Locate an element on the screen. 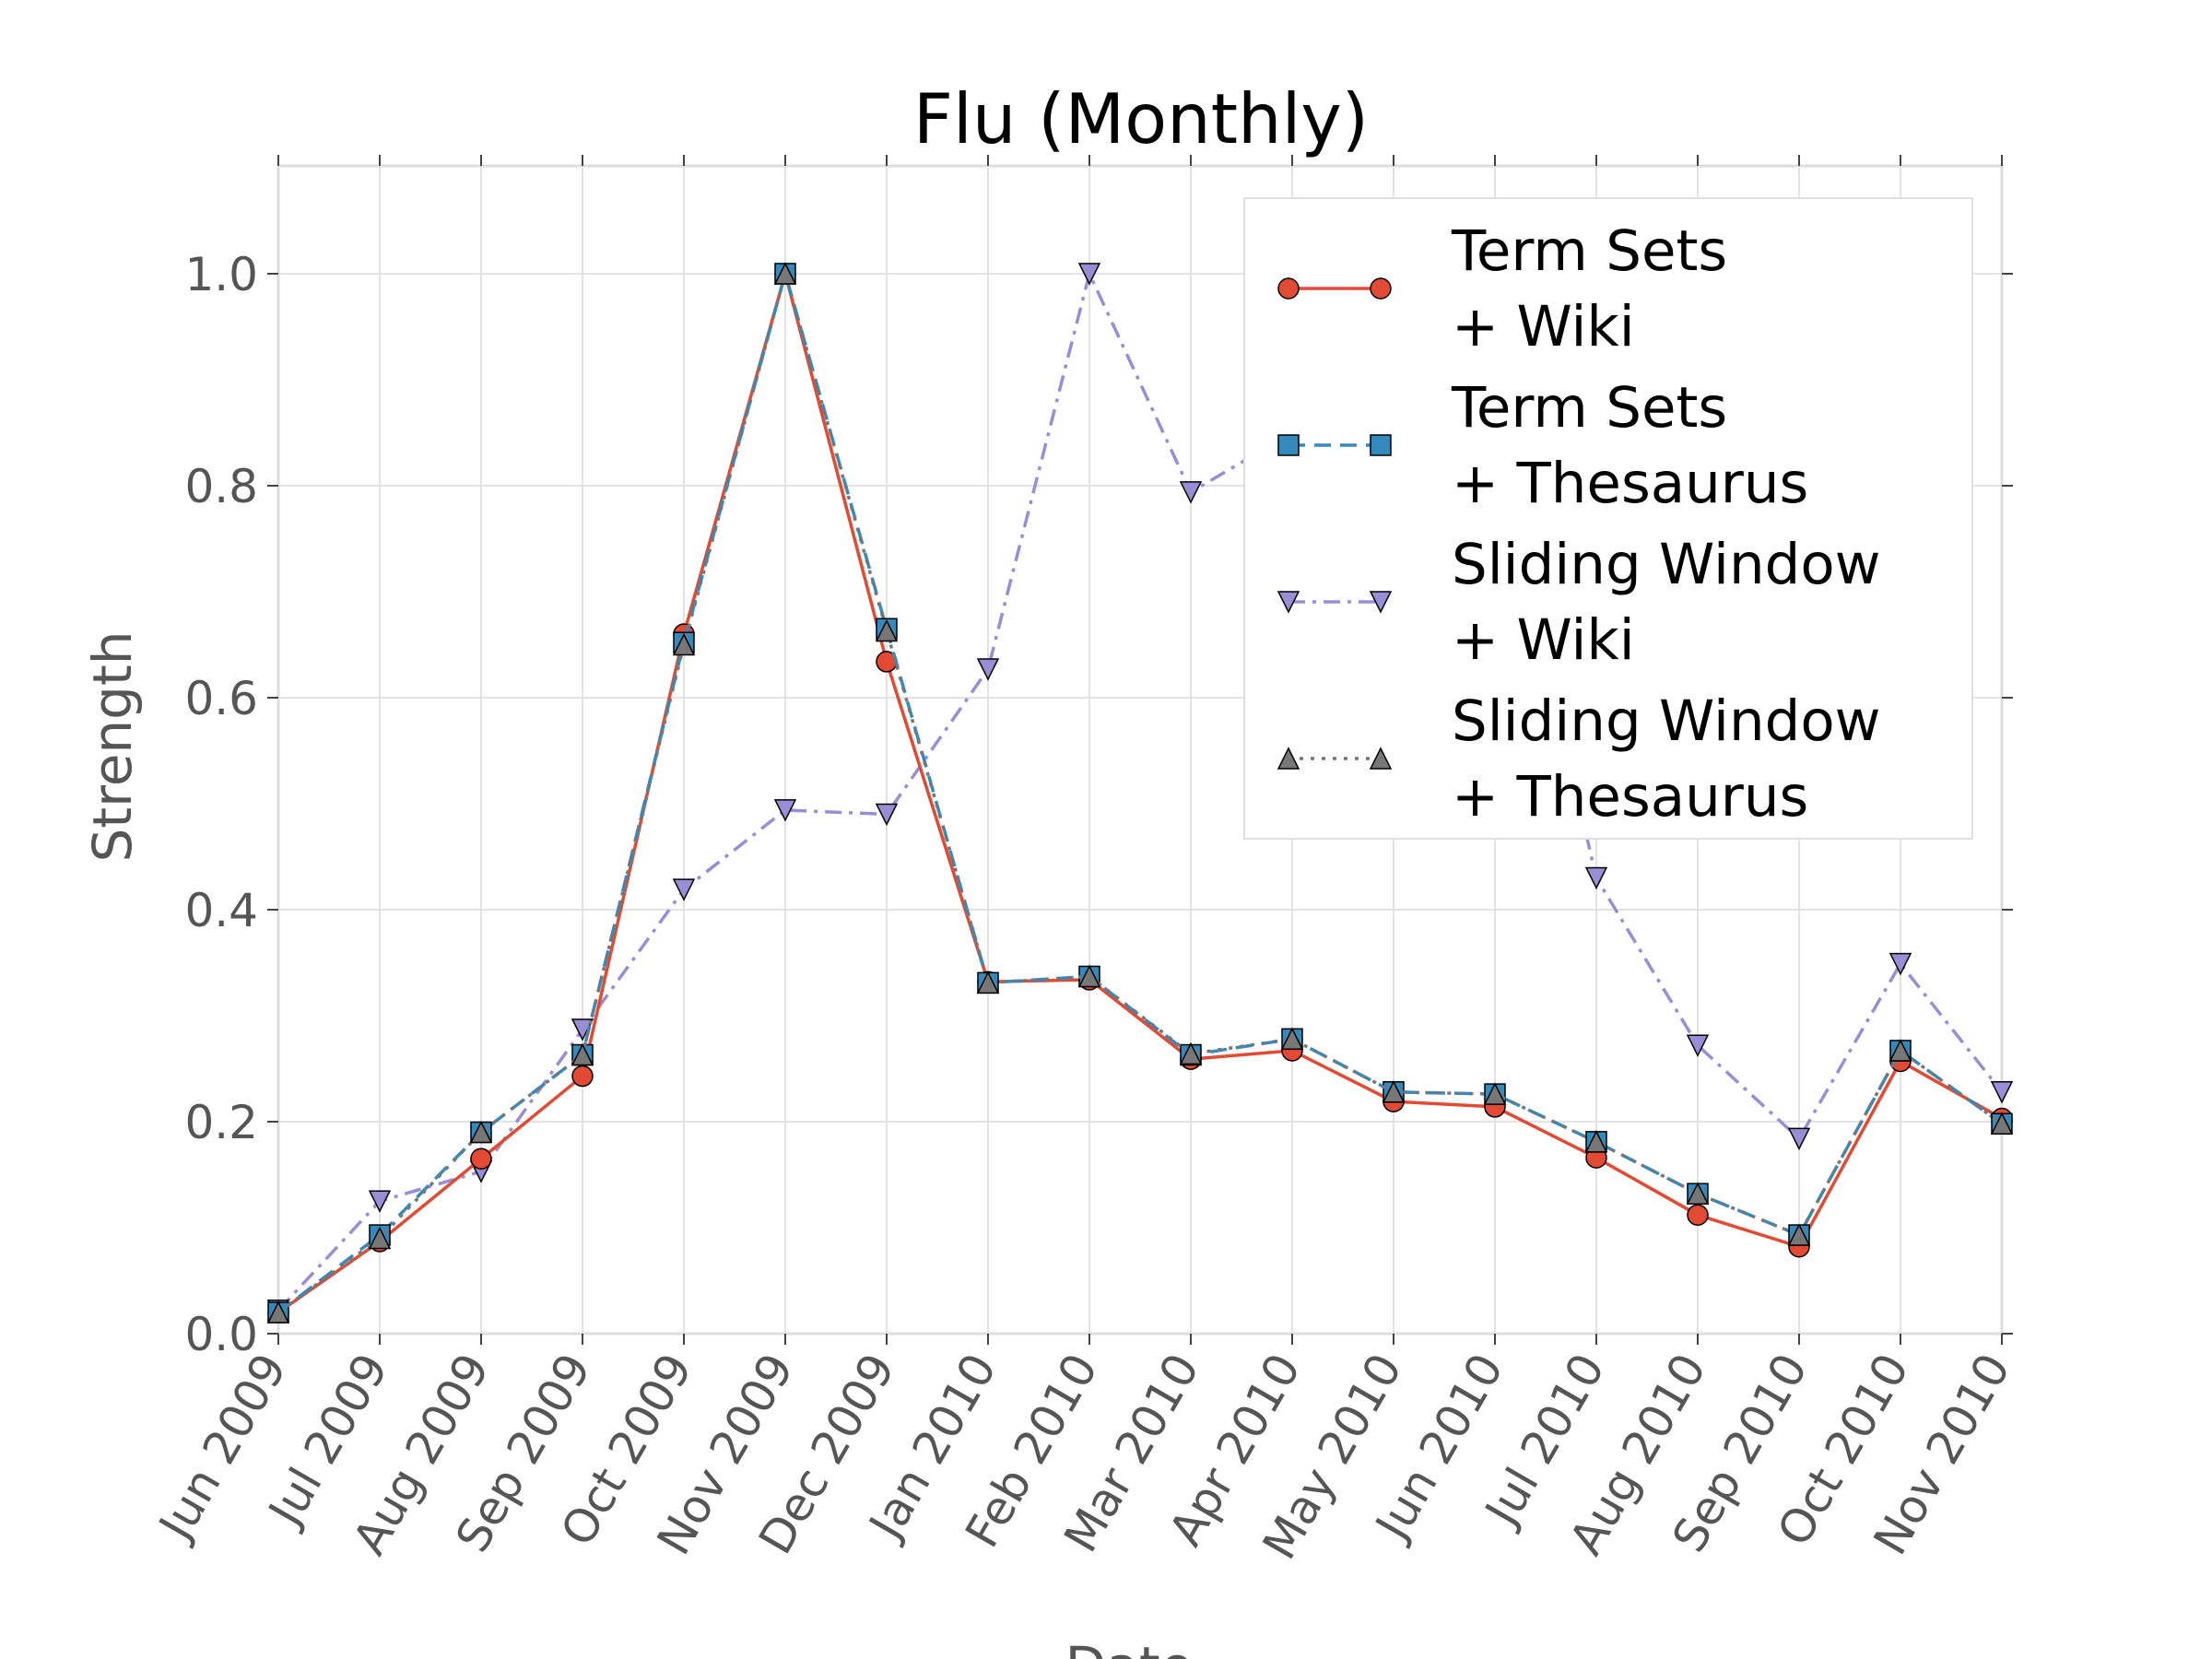 Image resolution: width=2212 pixels, height=1659 pixels. y-tick-label: 1.0 is located at coordinates (221, 274).